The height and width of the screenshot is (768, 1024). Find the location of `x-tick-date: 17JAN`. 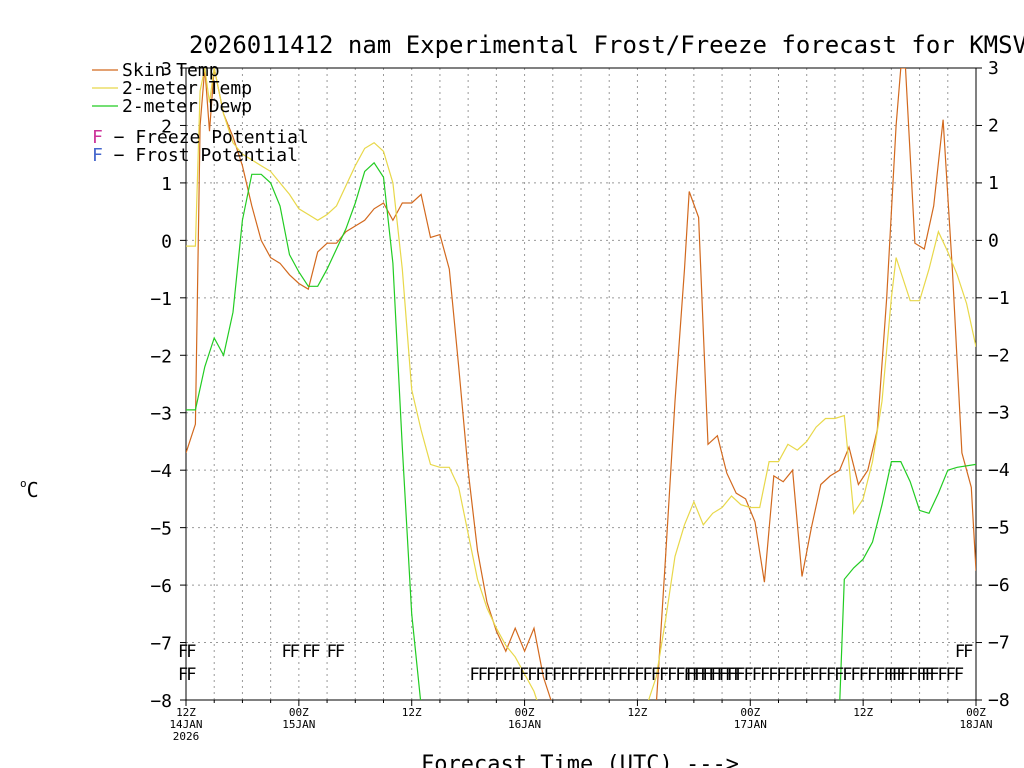

x-tick-date: 17JAN is located at coordinates (750, 724).